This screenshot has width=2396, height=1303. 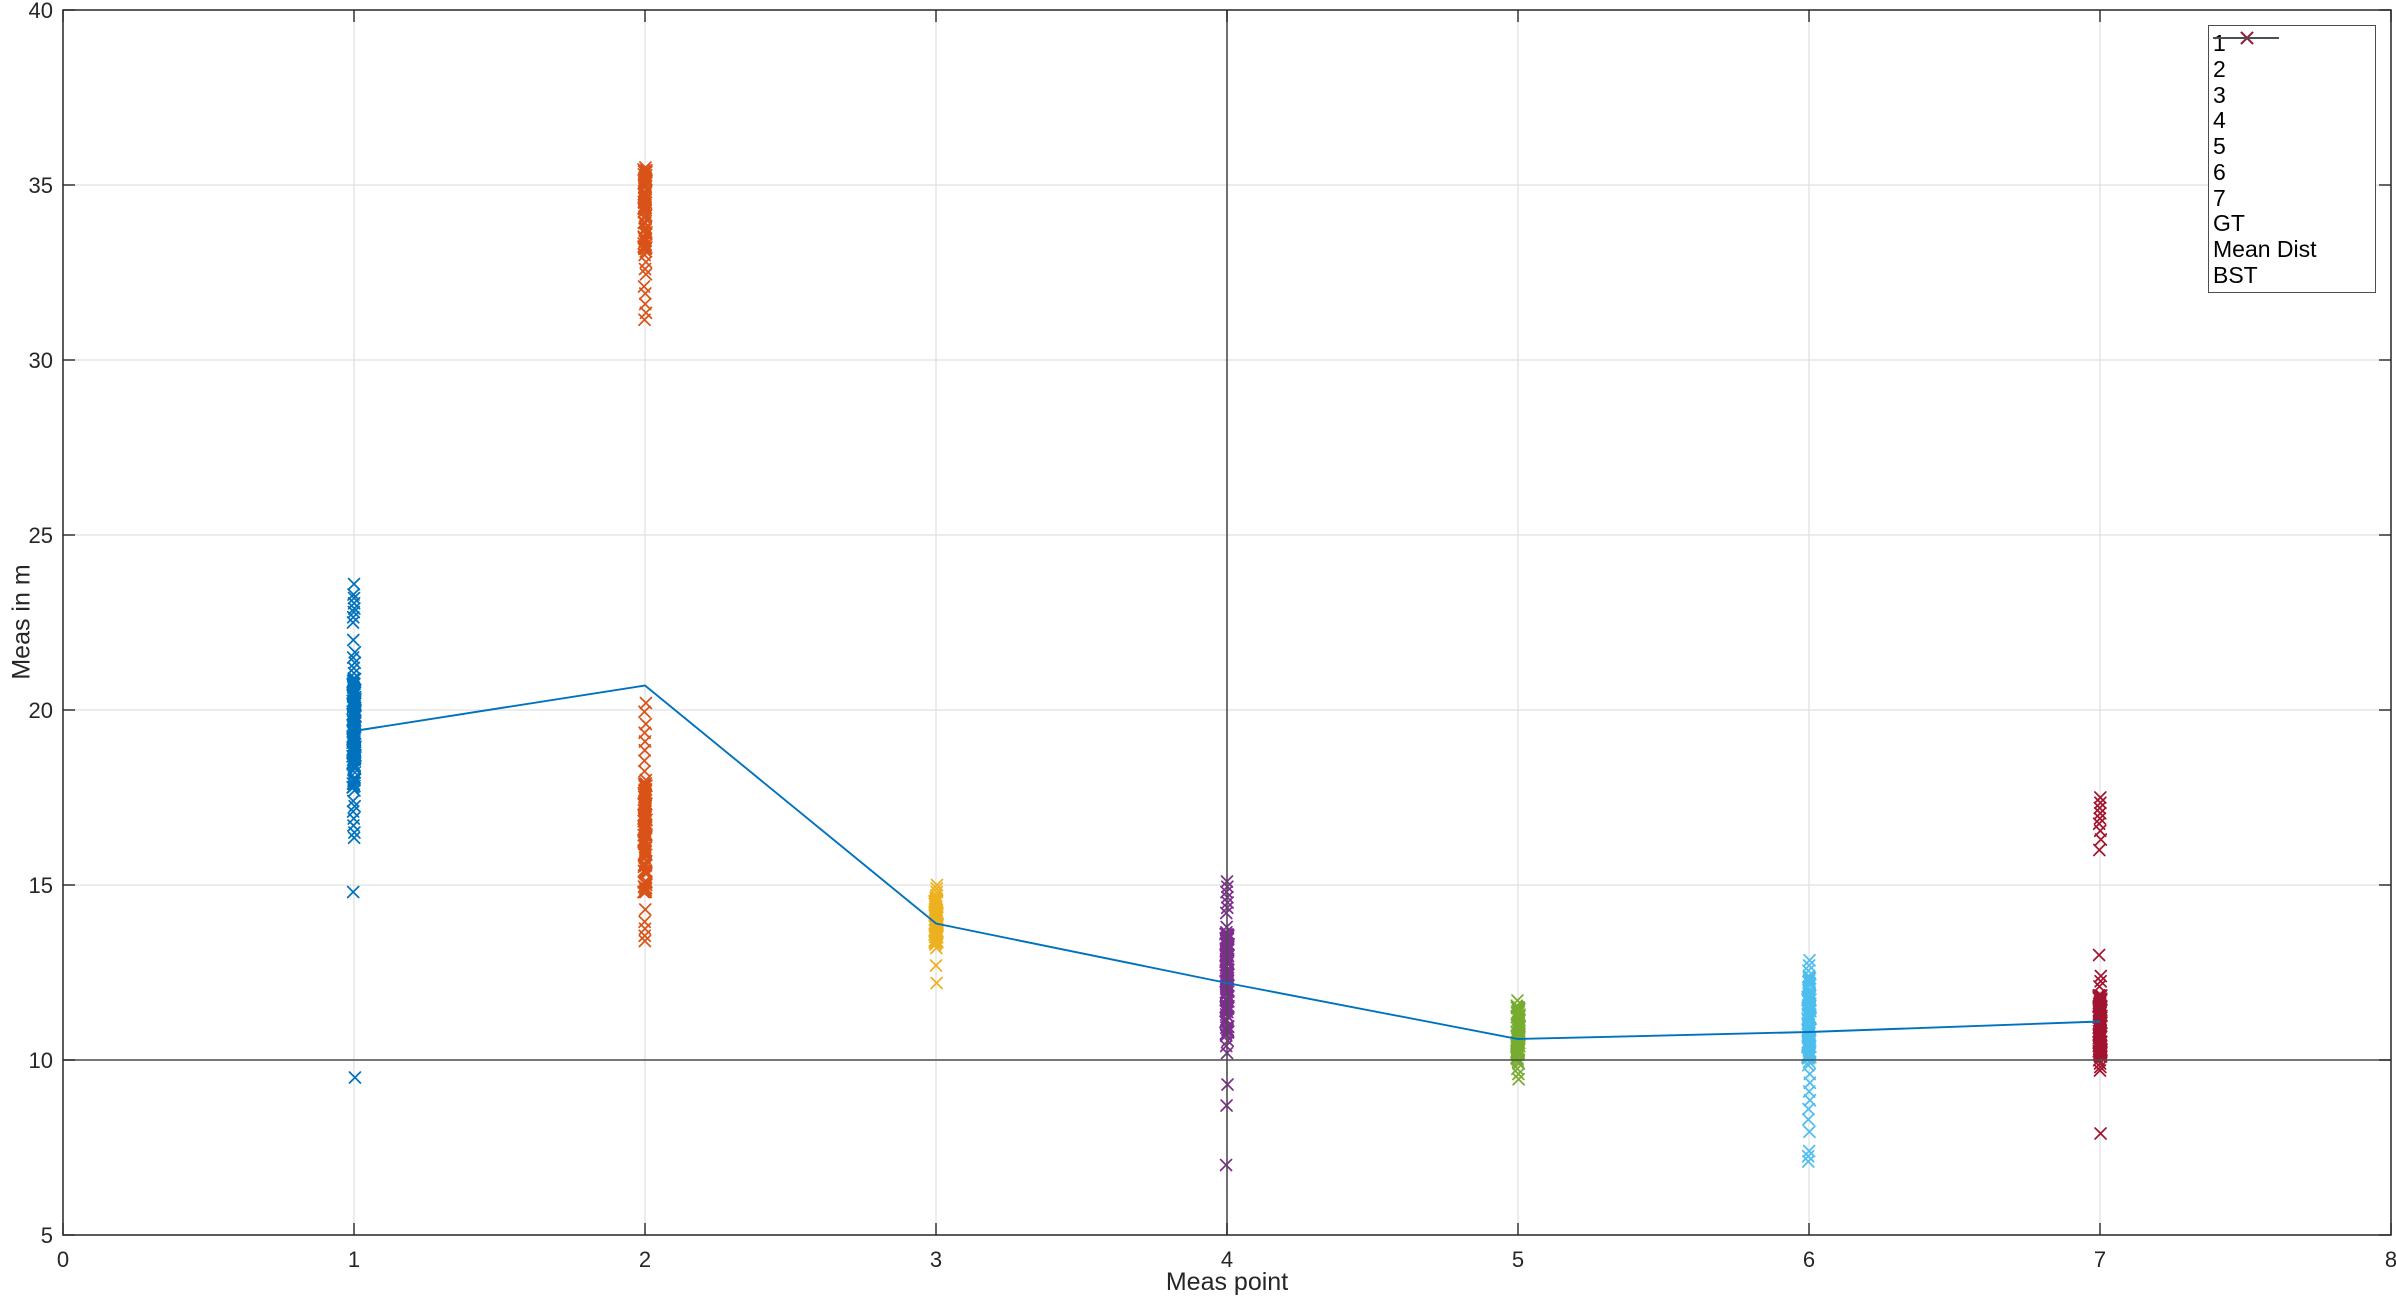 What do you see at coordinates (41, 710) in the screenshot?
I see `y-tick-label: 20` at bounding box center [41, 710].